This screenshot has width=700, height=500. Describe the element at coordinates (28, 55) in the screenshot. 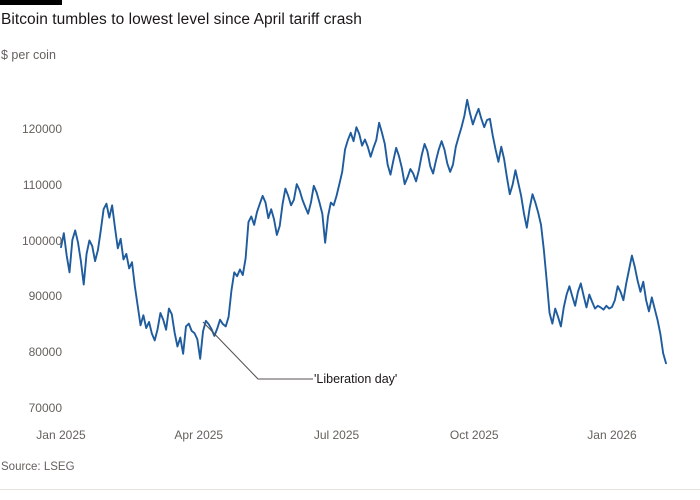

I see `chart-subtitle: $ per coin` at that location.